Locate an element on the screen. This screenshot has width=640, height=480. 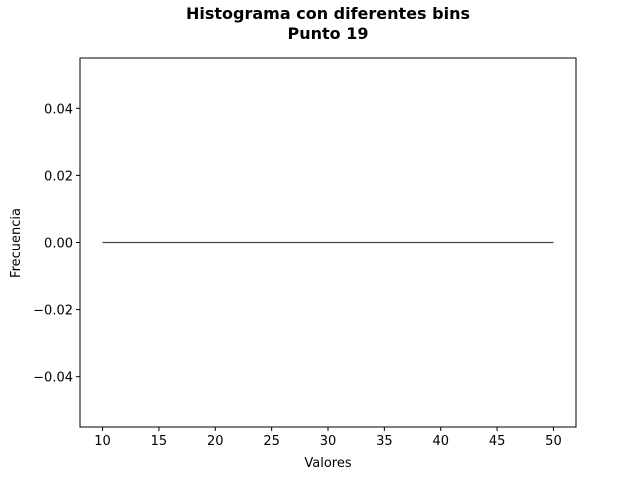
x-tick-label: 30 is located at coordinates (328, 441).